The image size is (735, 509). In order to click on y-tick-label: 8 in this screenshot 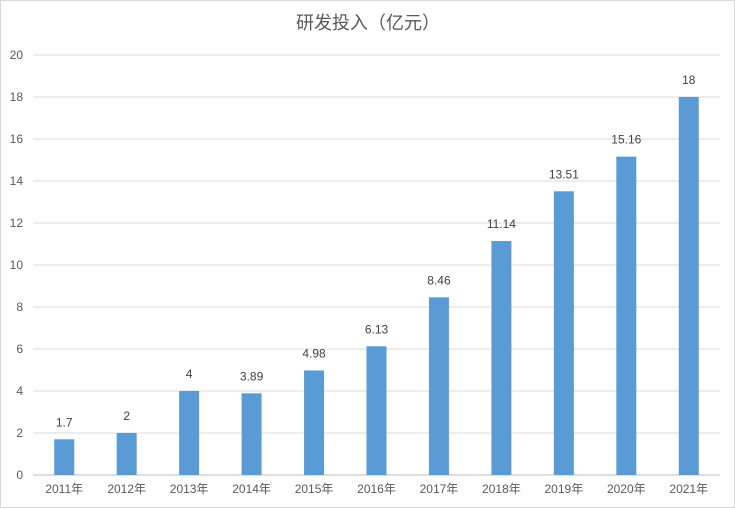, I will do `click(19, 307)`.